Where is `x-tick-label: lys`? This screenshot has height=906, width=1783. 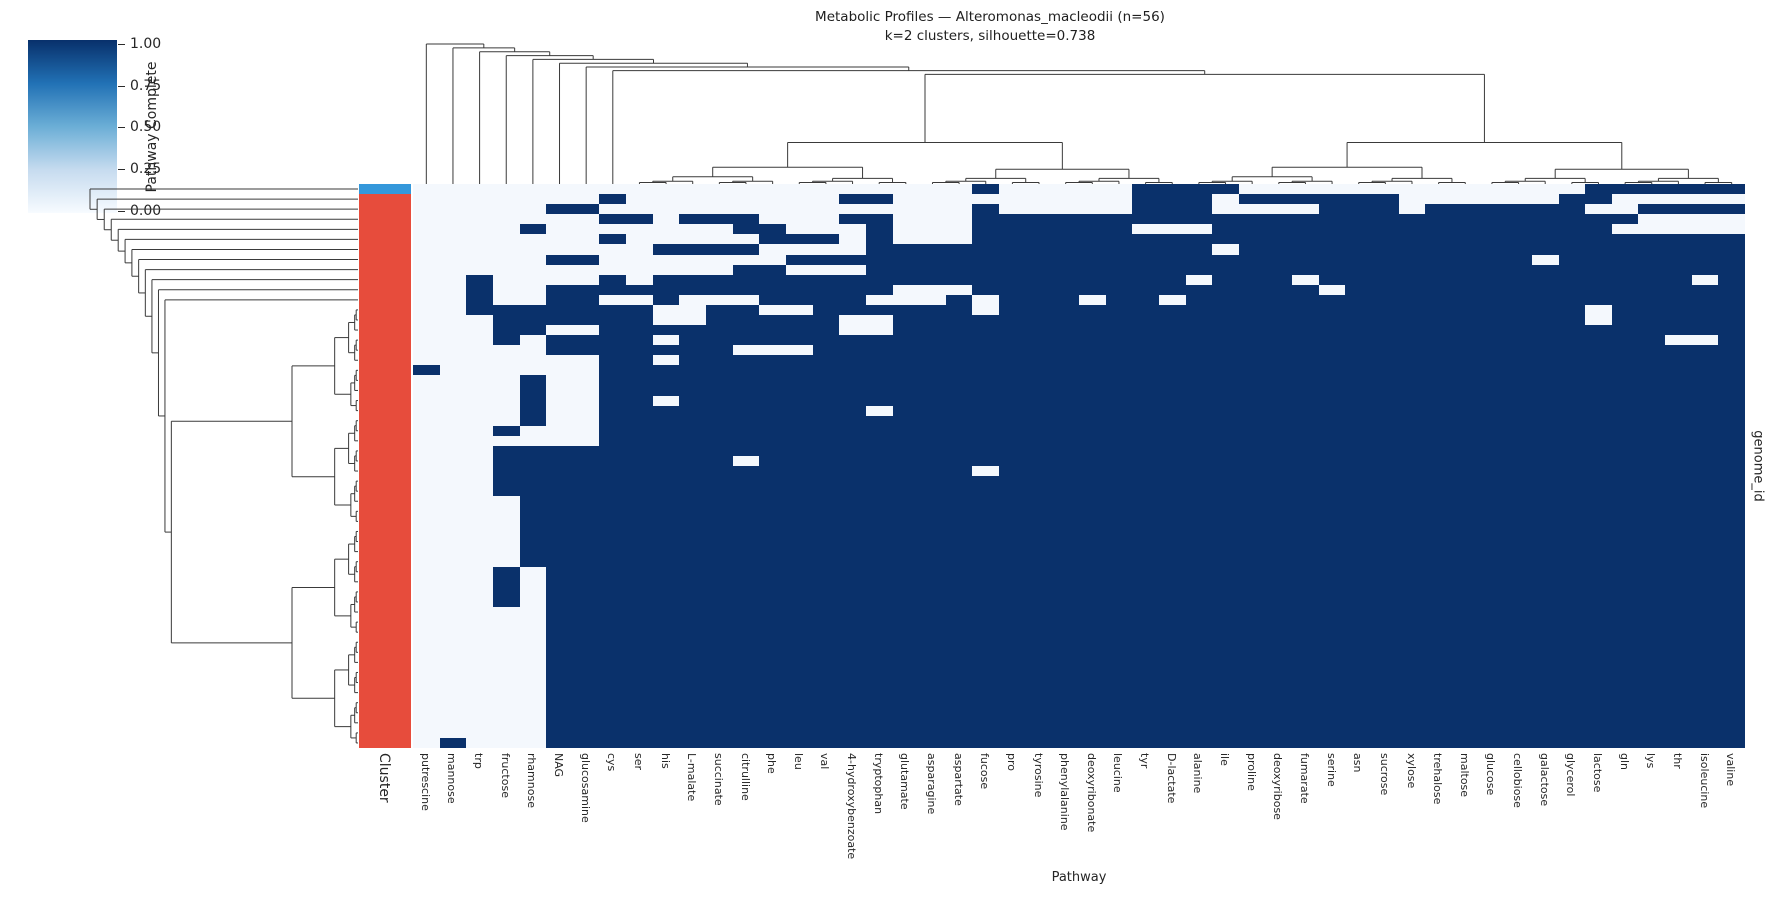 x-tick-label: lys is located at coordinates (1651, 761).